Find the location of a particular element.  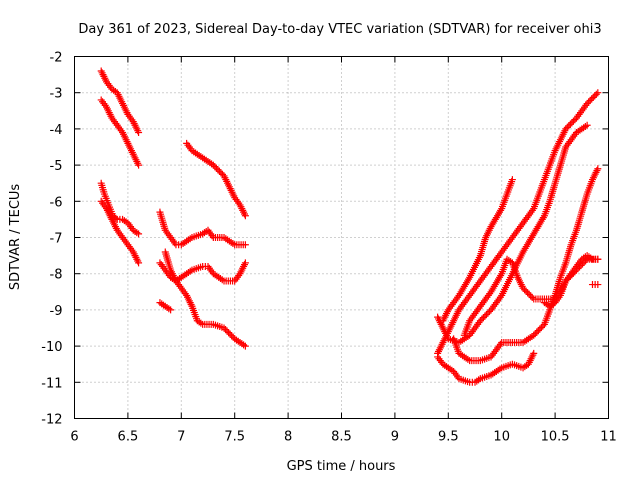

x-tick-label: 8.5 is located at coordinates (341, 437).